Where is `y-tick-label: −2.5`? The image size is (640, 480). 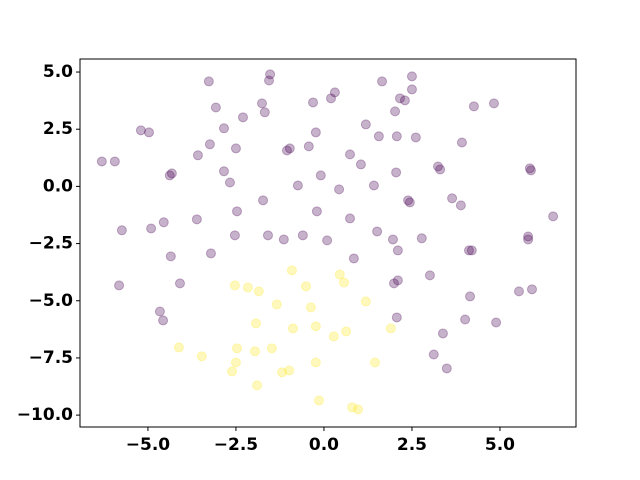 y-tick-label: −2.5 is located at coordinates (51, 244).